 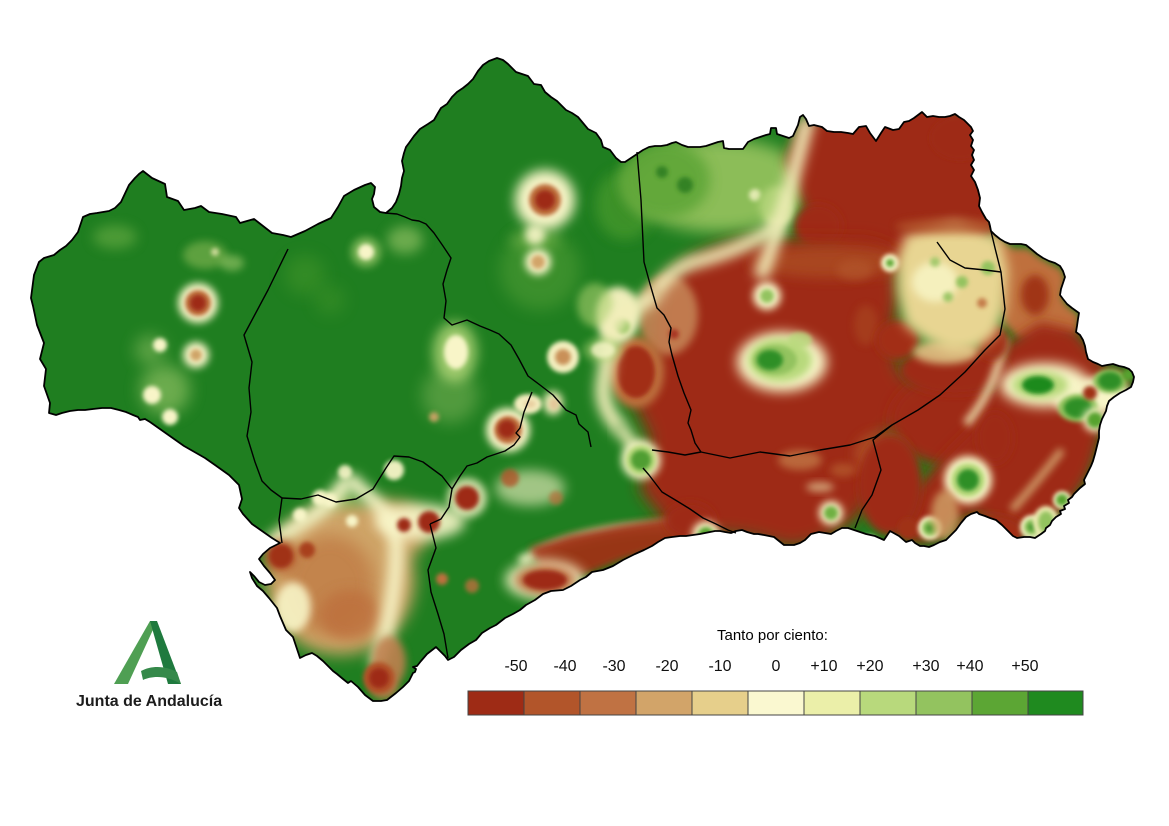 What do you see at coordinates (613, 666) in the screenshot?
I see `svg-text: -30` at bounding box center [613, 666].